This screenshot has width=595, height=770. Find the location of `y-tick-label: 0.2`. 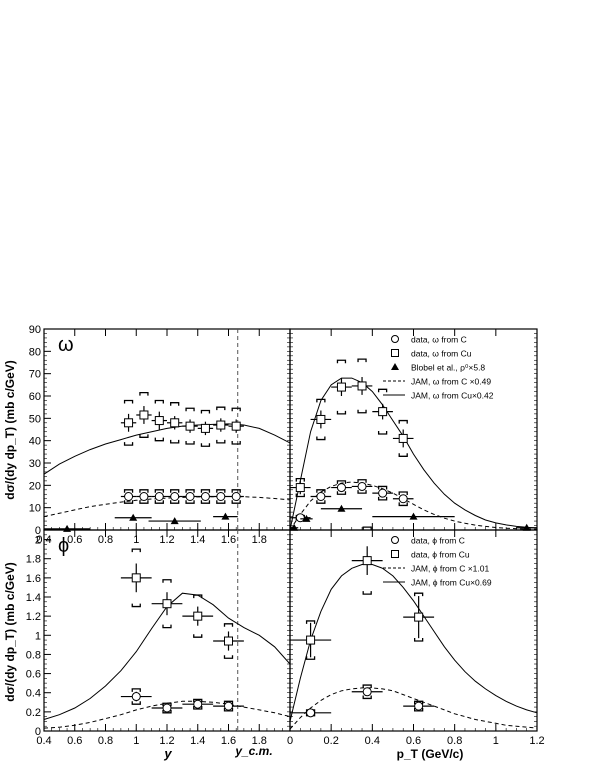

y-tick-label: 0.2 is located at coordinates (33, 713).